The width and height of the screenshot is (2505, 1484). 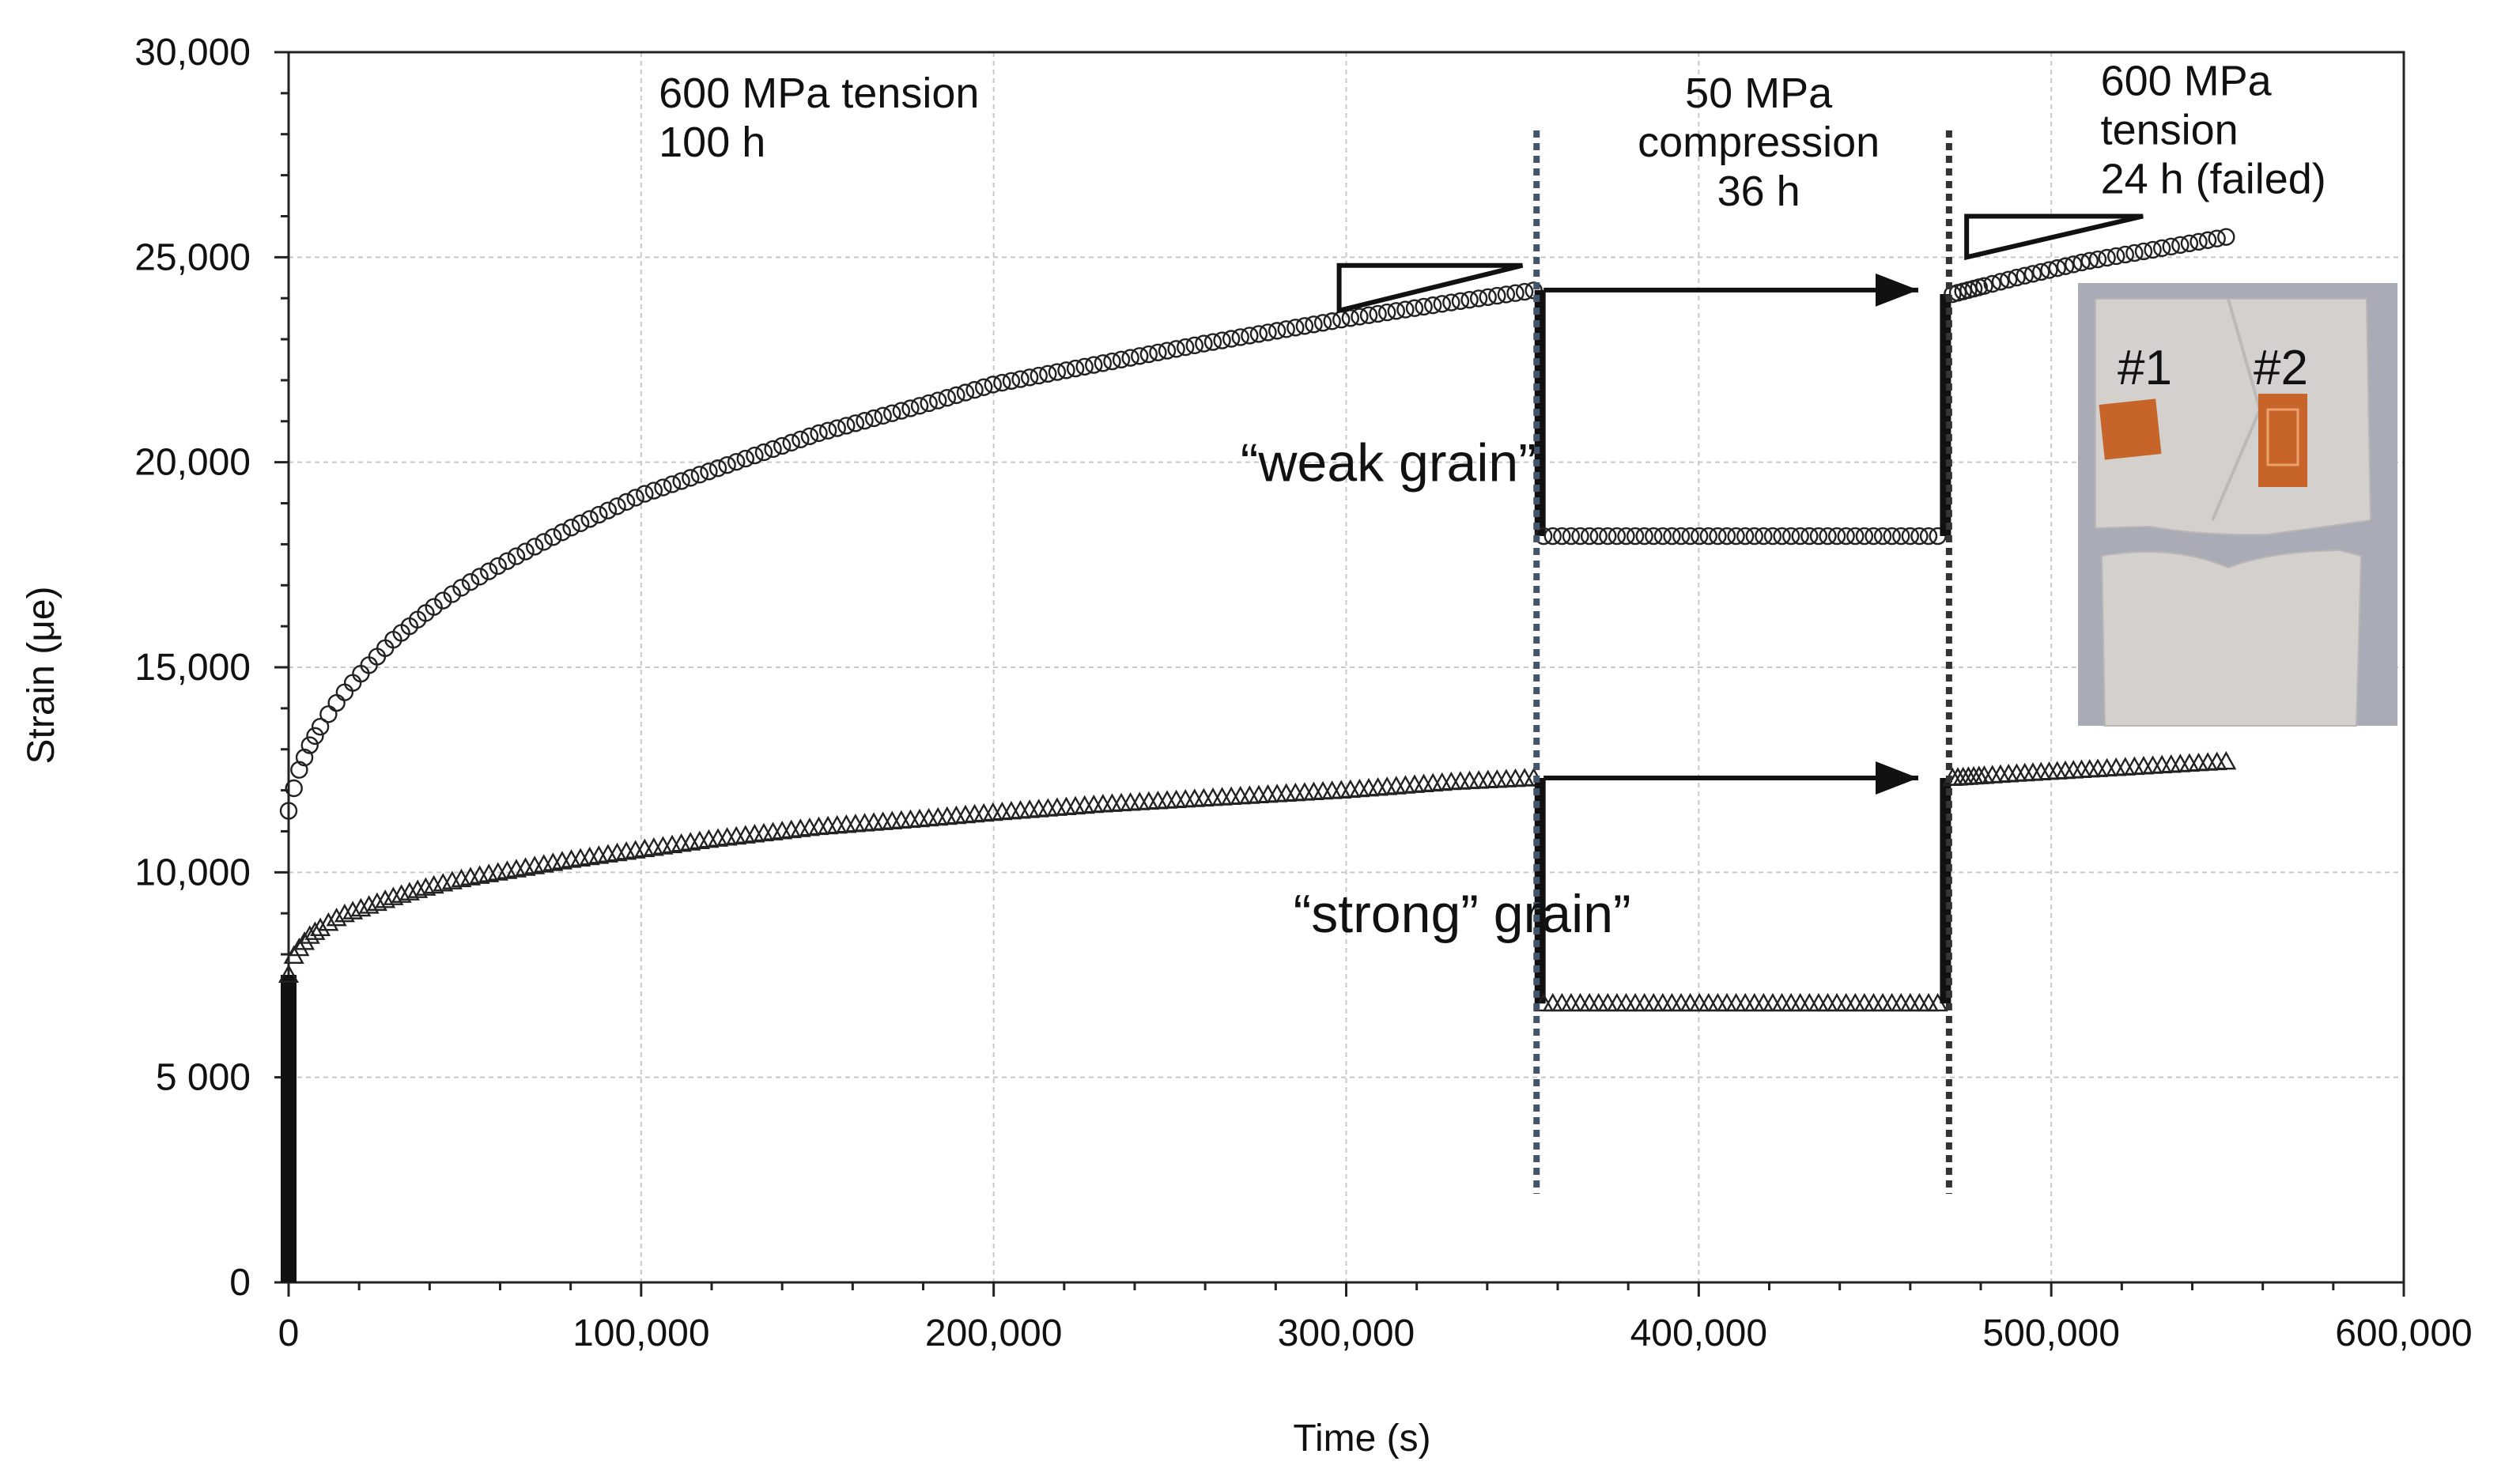 What do you see at coordinates (1389, 463) in the screenshot?
I see `series-label-weak-grain: “weak grain”` at bounding box center [1389, 463].